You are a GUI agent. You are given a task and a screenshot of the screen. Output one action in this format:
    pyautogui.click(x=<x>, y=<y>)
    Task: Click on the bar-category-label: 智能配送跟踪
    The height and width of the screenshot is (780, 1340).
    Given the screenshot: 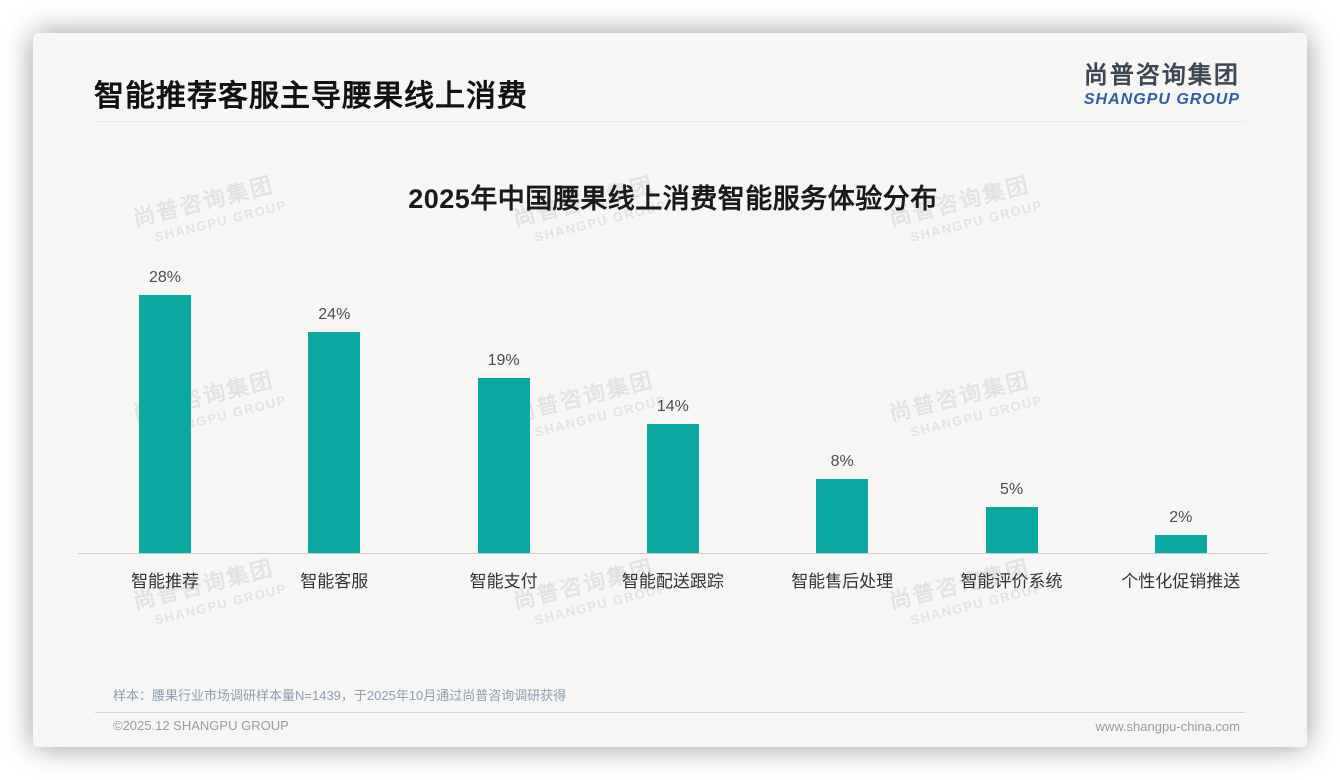 What is the action you would take?
    pyautogui.click(x=672, y=581)
    